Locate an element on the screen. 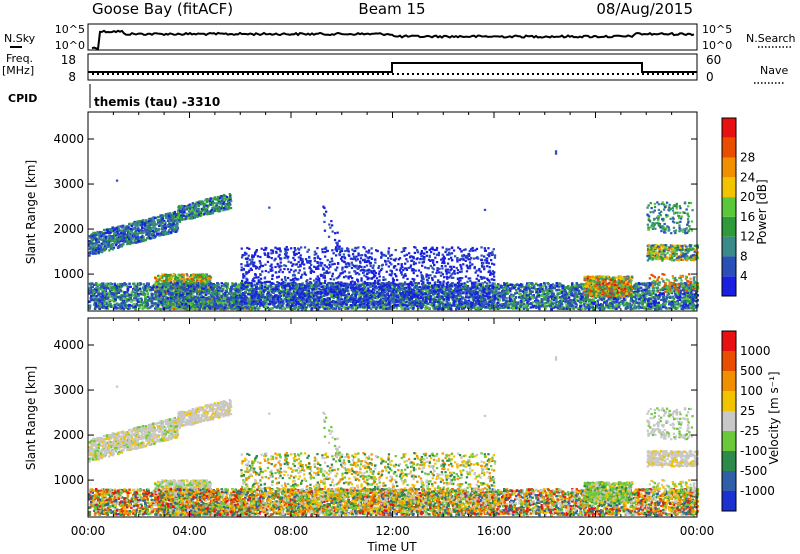 The image size is (800, 554). noise-tick-high-right: 10^5 is located at coordinates (717, 29).